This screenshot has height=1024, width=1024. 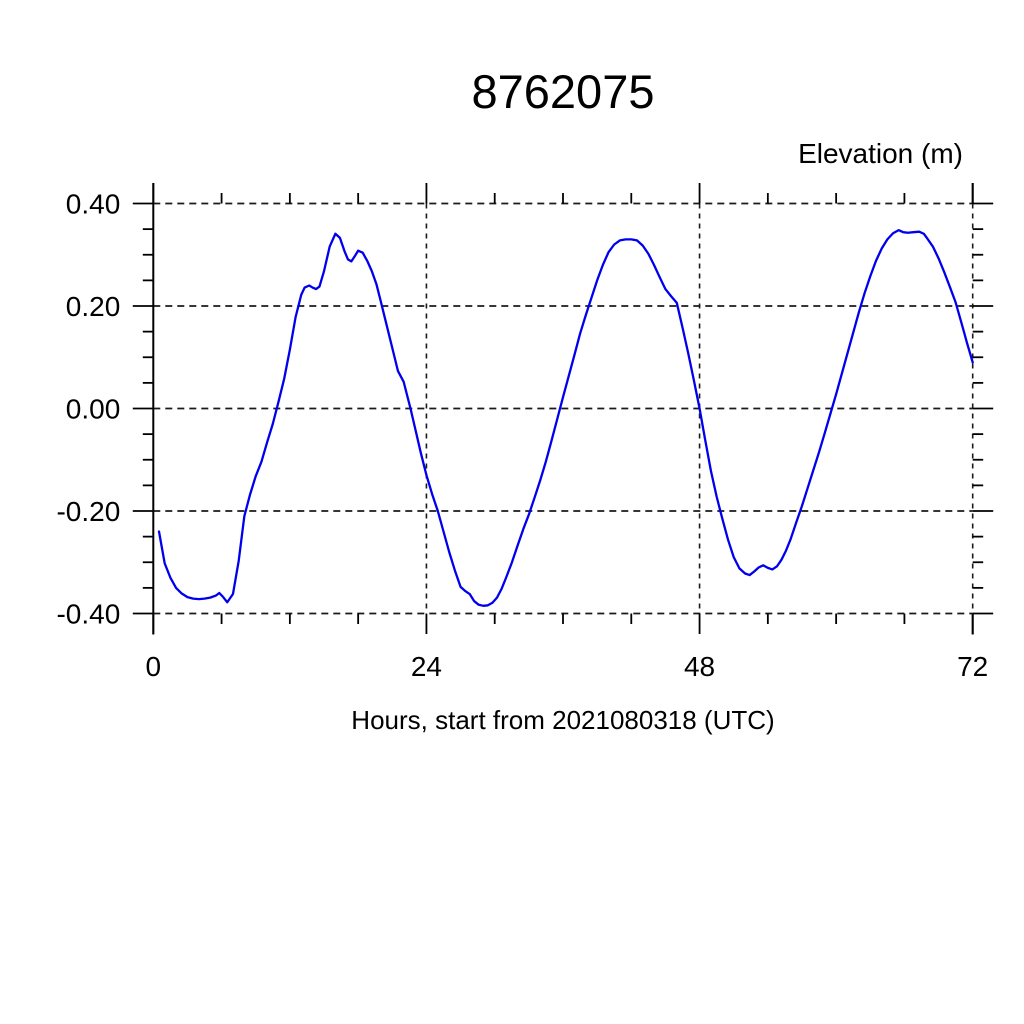 What do you see at coordinates (972, 666) in the screenshot?
I see `x-tick-label: 72` at bounding box center [972, 666].